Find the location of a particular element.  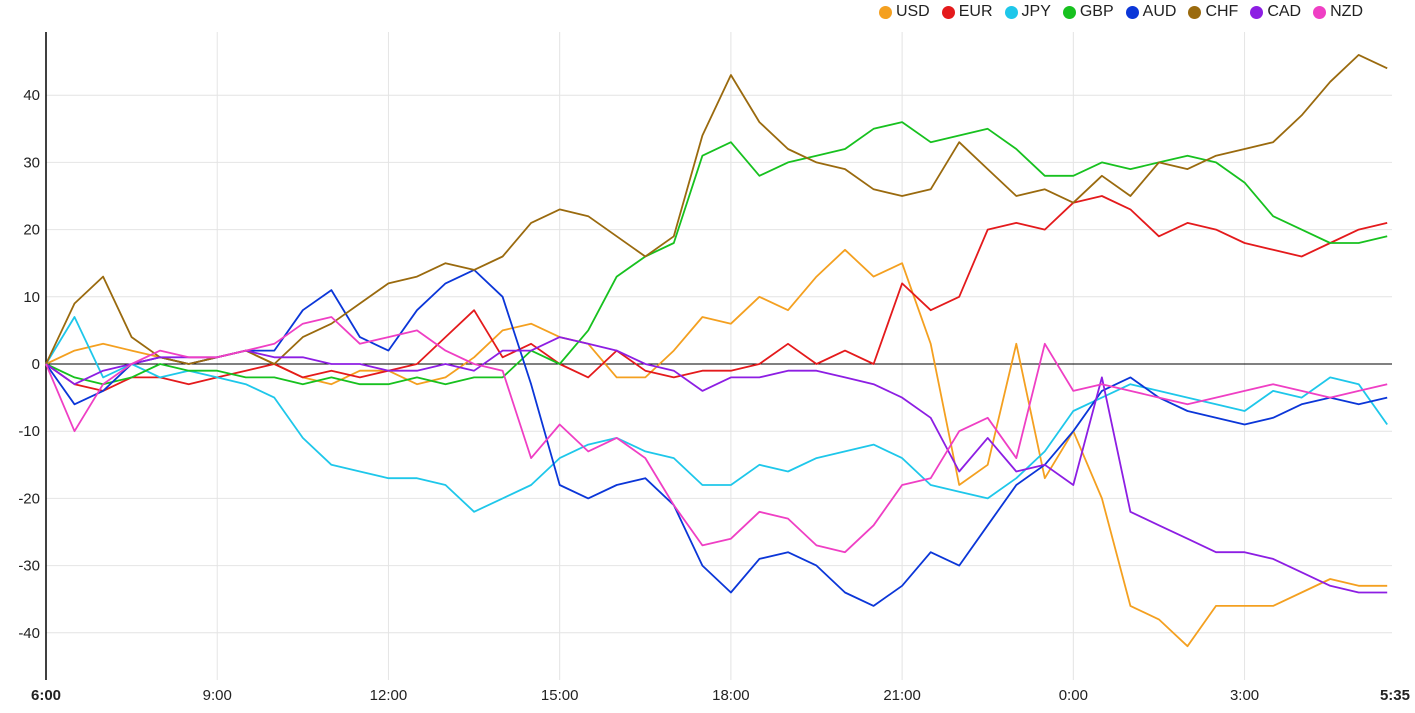

legend-item-chf: CHF is located at coordinates (1213, 12).